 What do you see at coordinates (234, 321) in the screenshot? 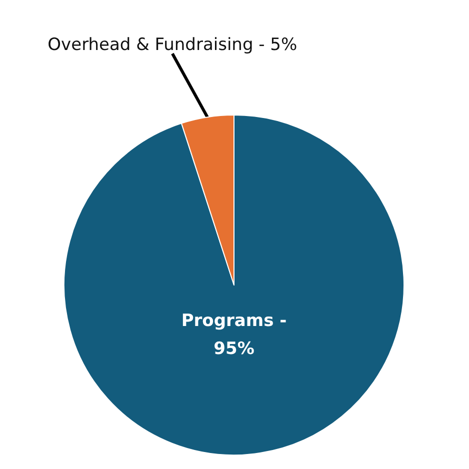
I see `slice-label: Programs -` at bounding box center [234, 321].